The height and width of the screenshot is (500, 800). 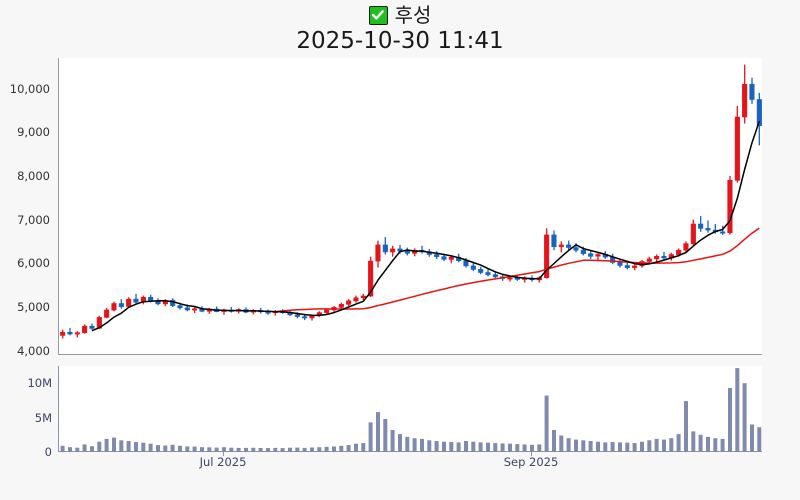 What do you see at coordinates (33, 219) in the screenshot?
I see `price-y-tick-label: 7,000` at bounding box center [33, 219].